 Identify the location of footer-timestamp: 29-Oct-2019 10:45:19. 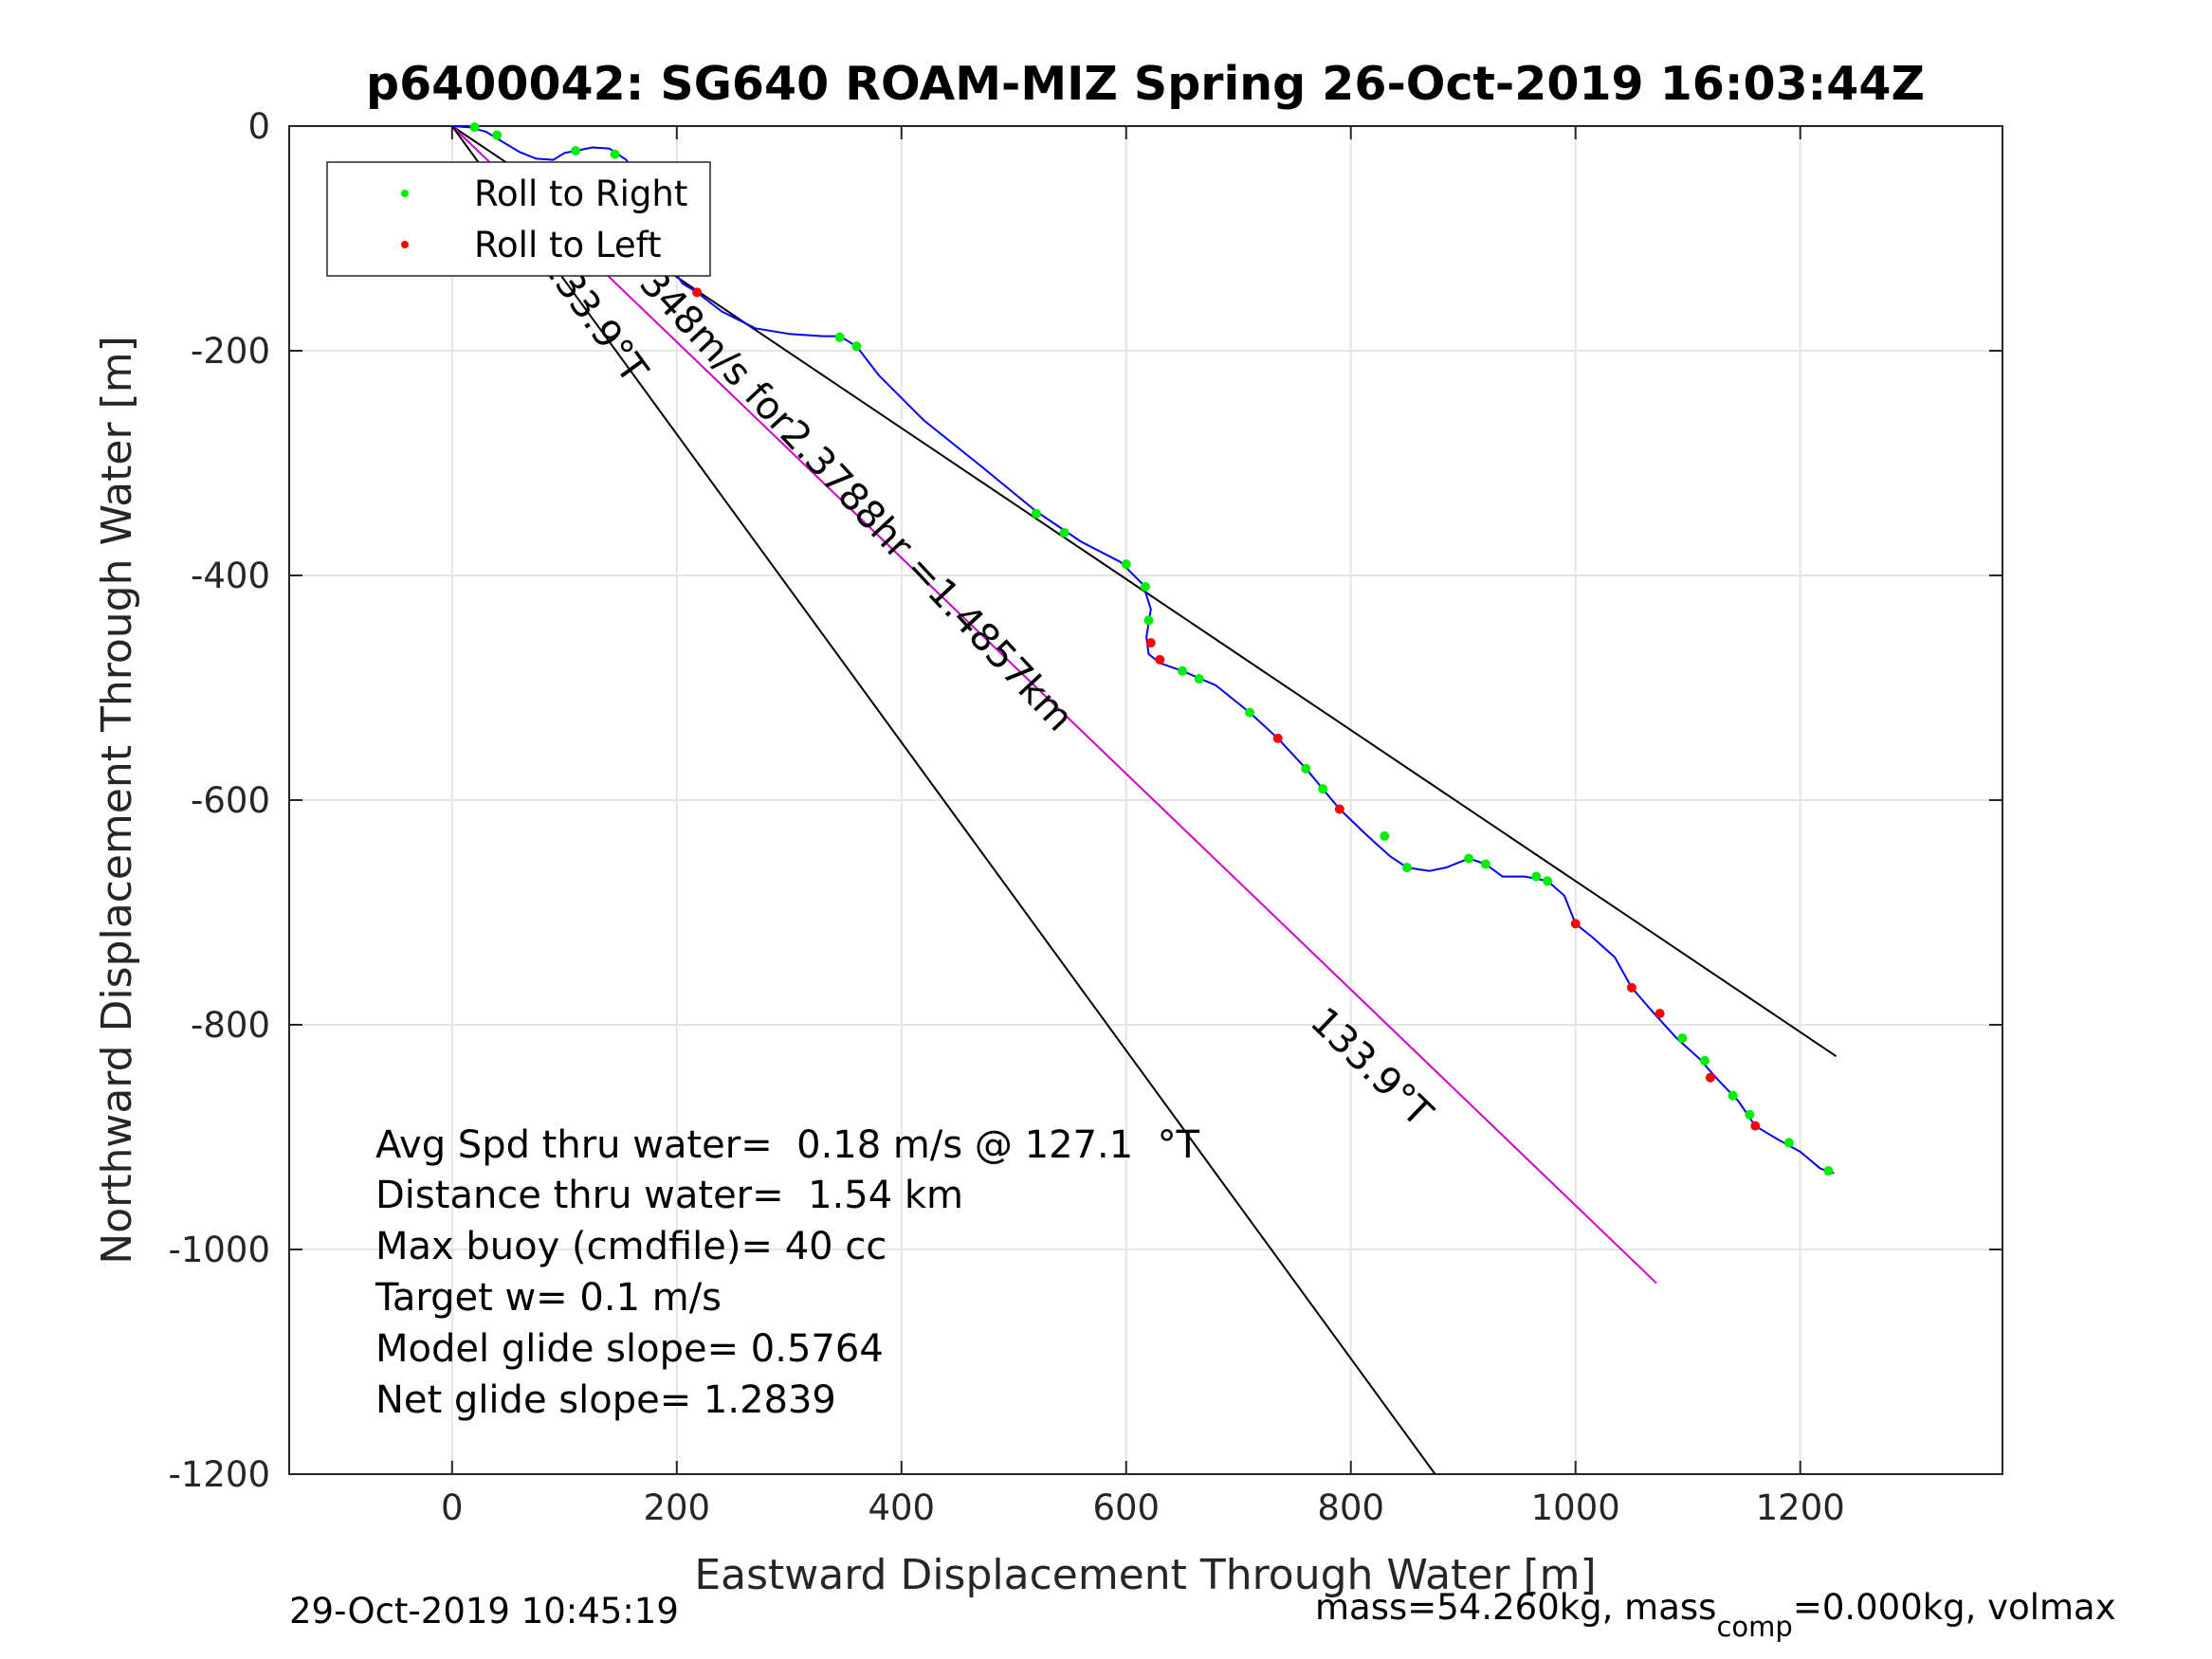
(484, 1611).